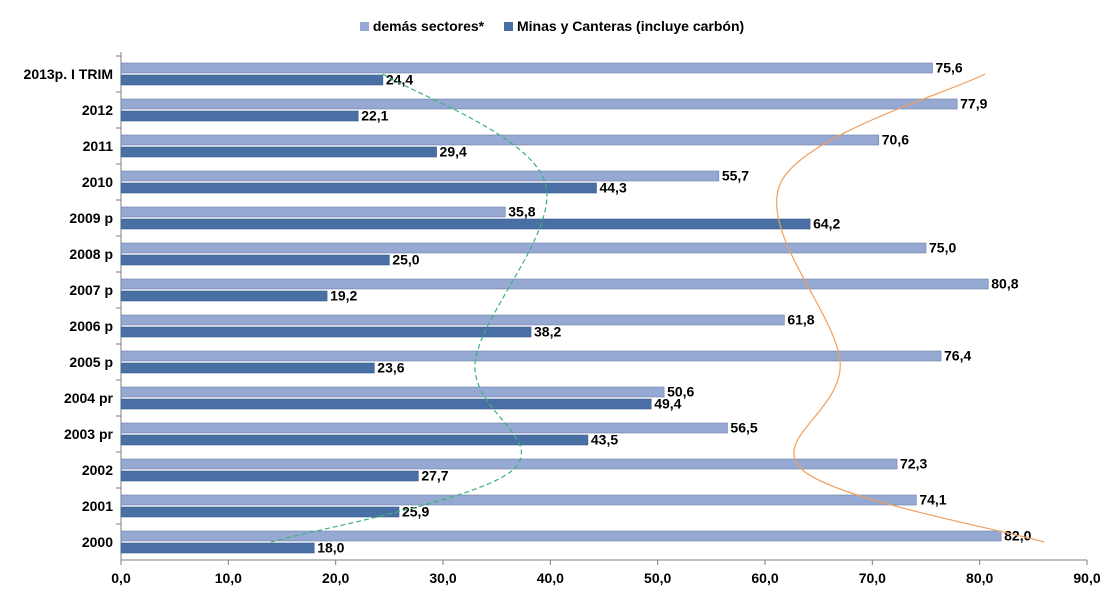 This screenshot has width=1104, height=596. Describe the element at coordinates (948, 68) in the screenshot. I see `data-label-dem-s-sectores-2013p-i-trim: 75,6` at that location.